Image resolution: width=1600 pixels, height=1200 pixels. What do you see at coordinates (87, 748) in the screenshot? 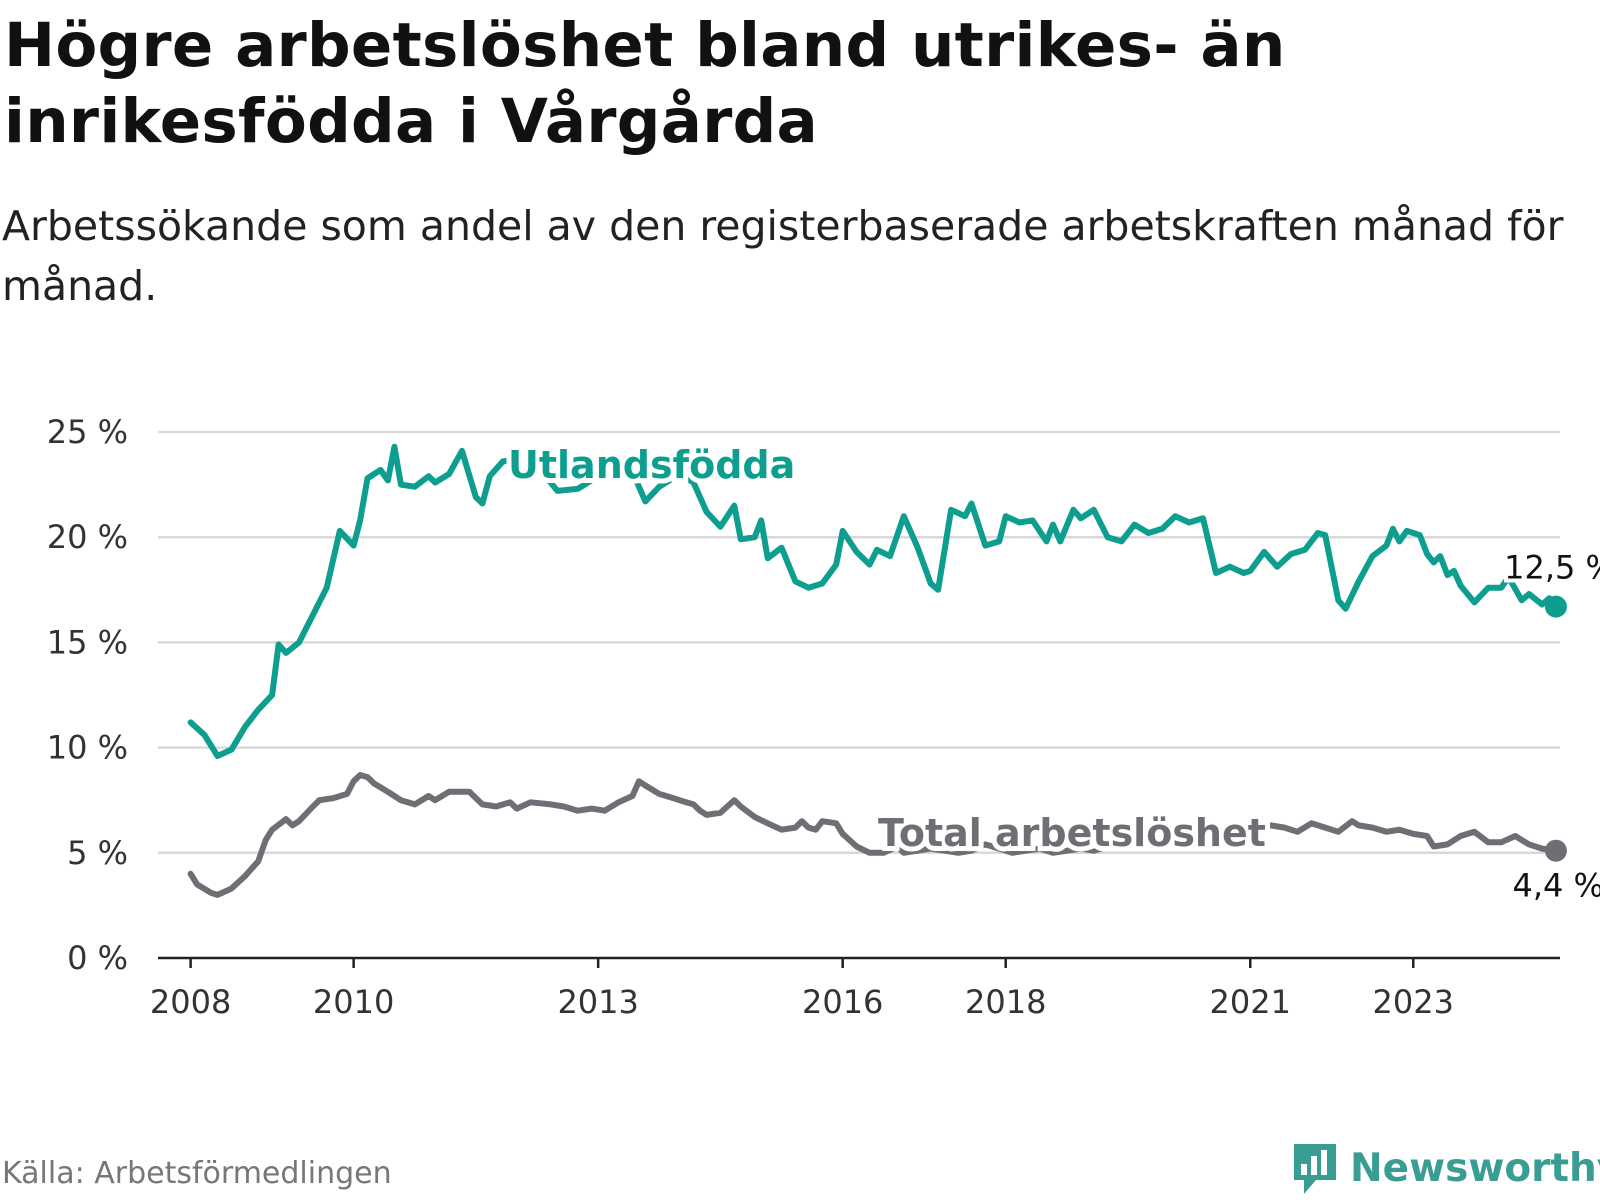
I see `y-tick-label: 10 %` at bounding box center [87, 748].